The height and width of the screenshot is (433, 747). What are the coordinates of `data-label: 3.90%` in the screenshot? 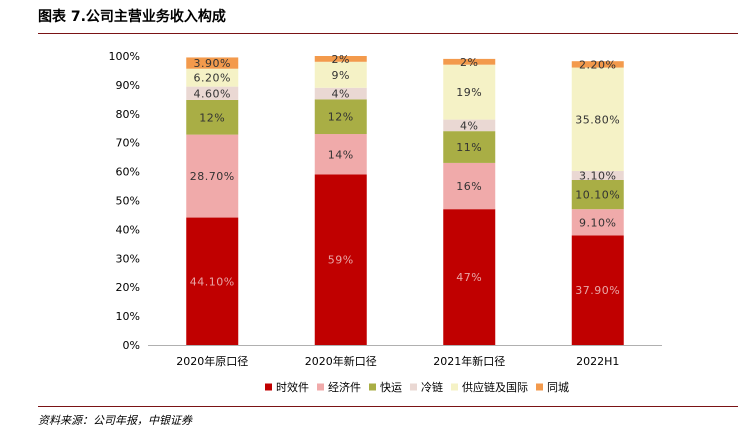 It's located at (212, 63).